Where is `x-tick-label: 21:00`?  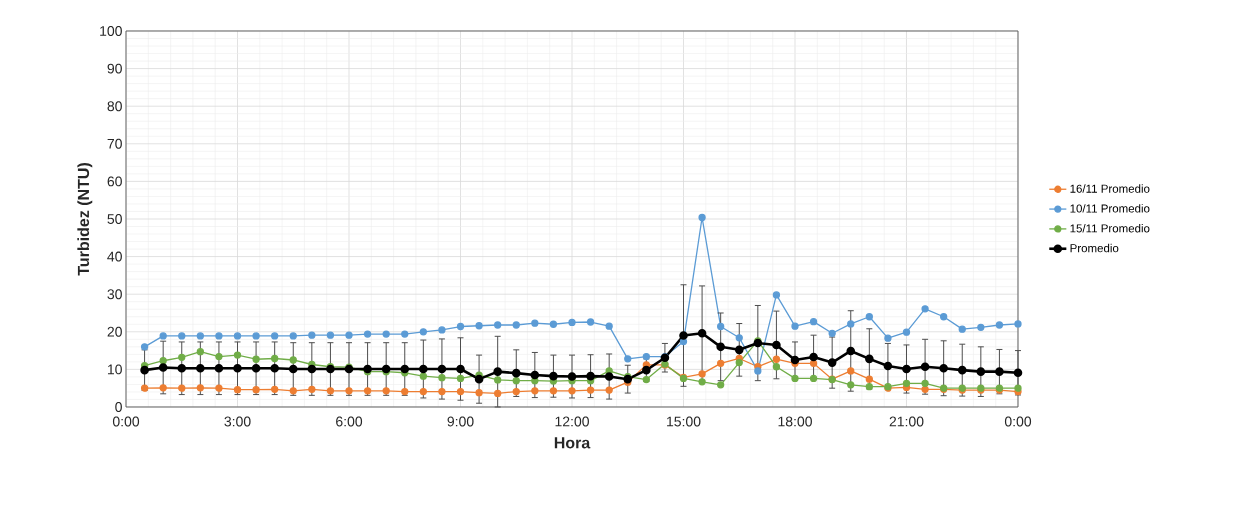
x-tick-label: 21:00 is located at coordinates (906, 421).